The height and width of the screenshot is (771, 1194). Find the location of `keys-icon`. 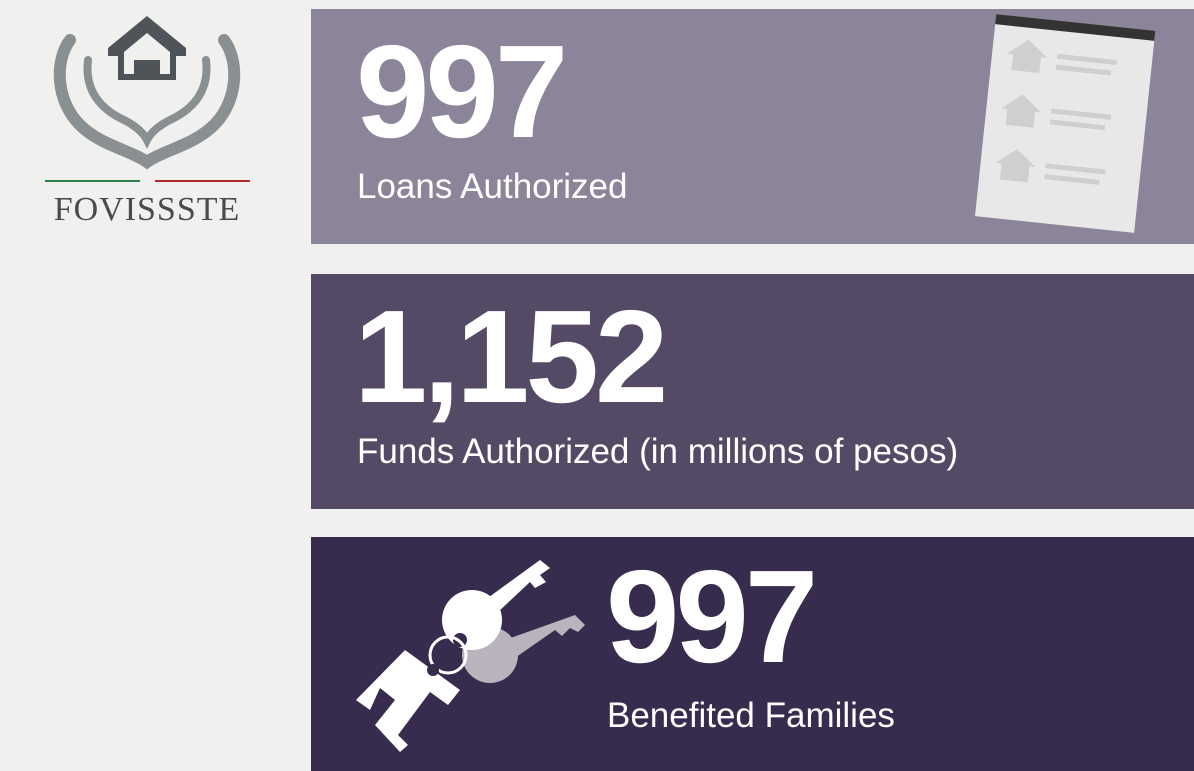

keys-icon is located at coordinates (470, 656).